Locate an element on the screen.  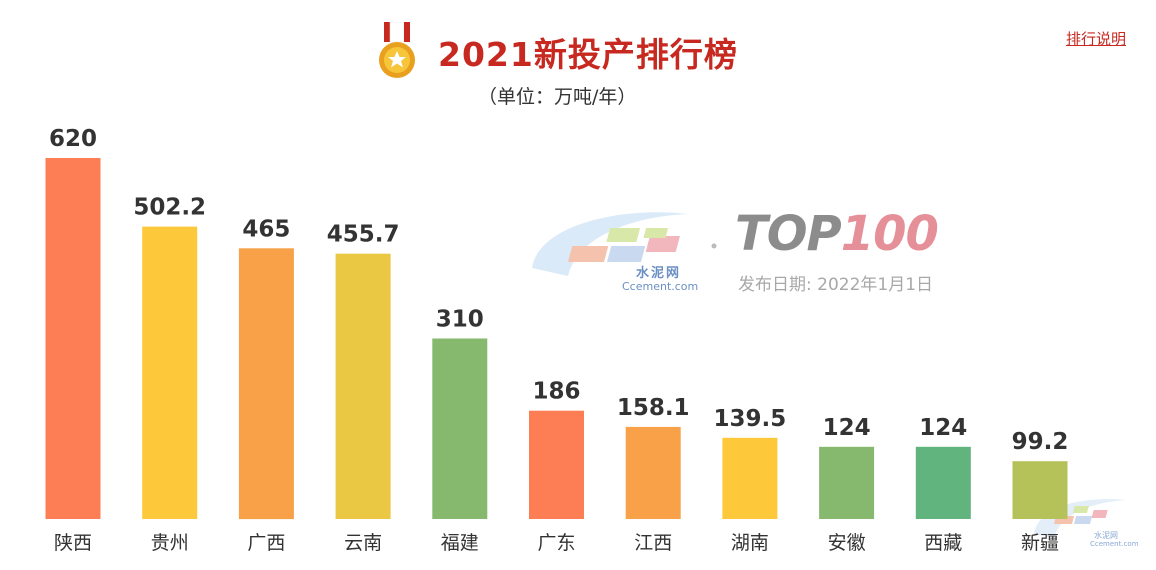
publish-date: 发布日期: 2022年1月1日 is located at coordinates (836, 285).